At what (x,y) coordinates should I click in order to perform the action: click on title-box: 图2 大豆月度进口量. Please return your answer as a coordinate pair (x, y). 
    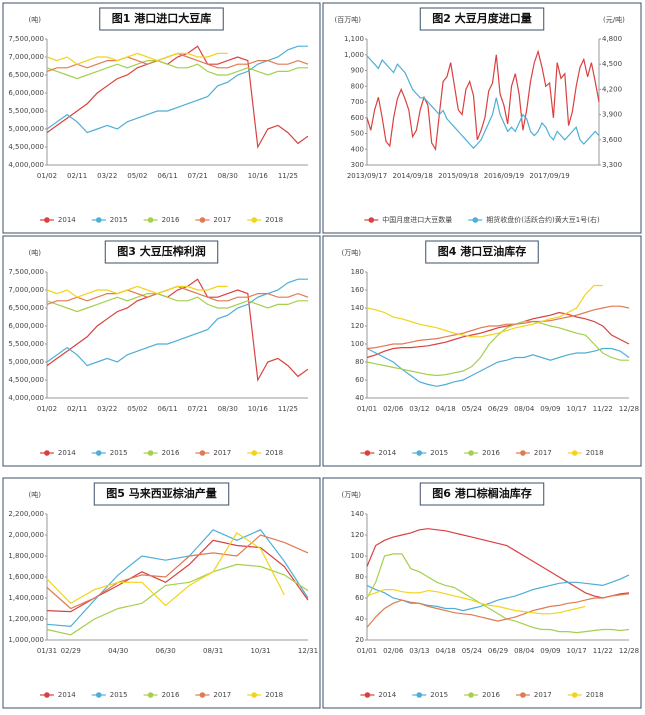
    Looking at the image, I should click on (482, 19).